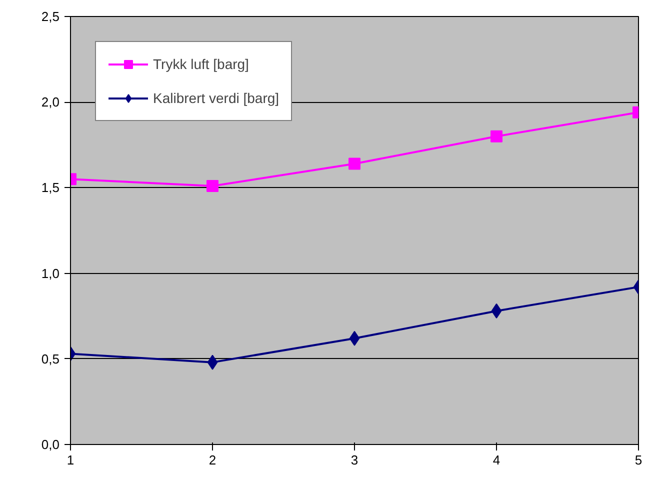 Image resolution: width=660 pixels, height=498 pixels. I want to click on x-tick-label: 1, so click(70, 460).